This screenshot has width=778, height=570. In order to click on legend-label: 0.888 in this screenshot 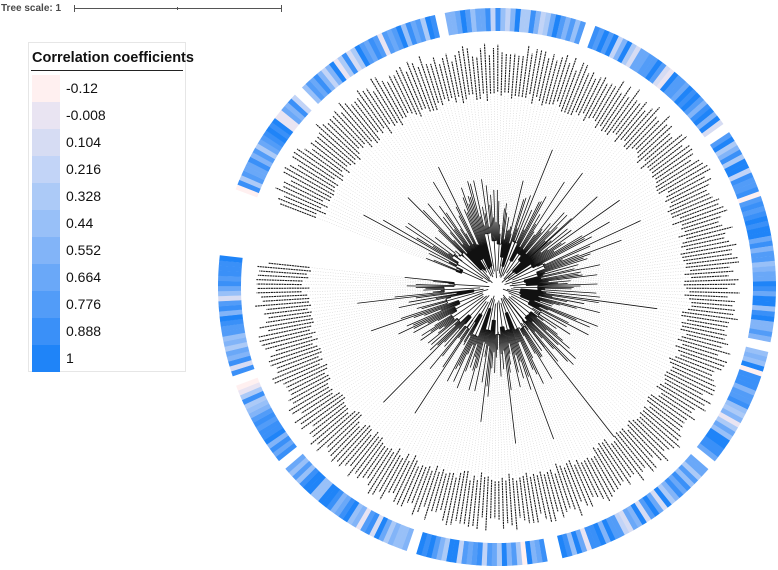, I will do `click(84, 331)`.